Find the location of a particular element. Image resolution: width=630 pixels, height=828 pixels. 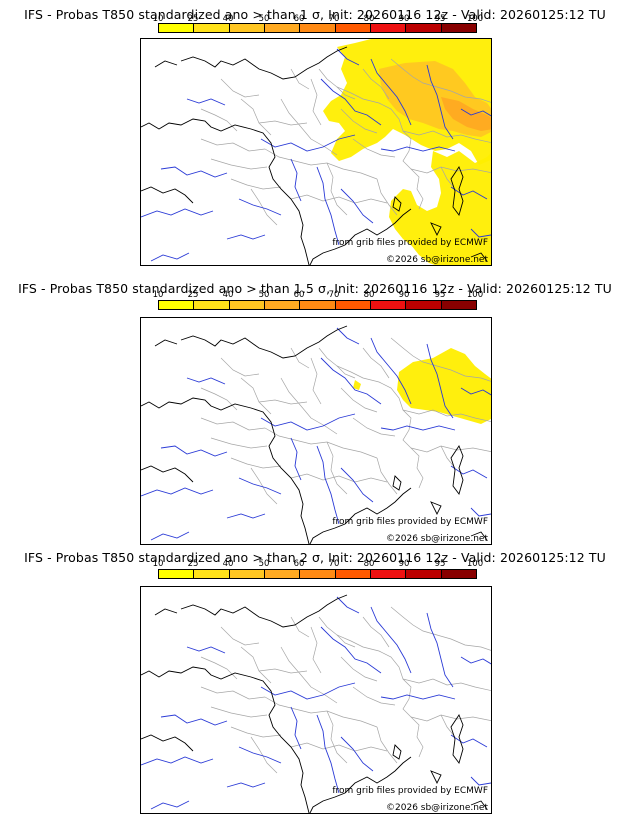

colorbar-tick-label: 60 is located at coordinates (299, 295).